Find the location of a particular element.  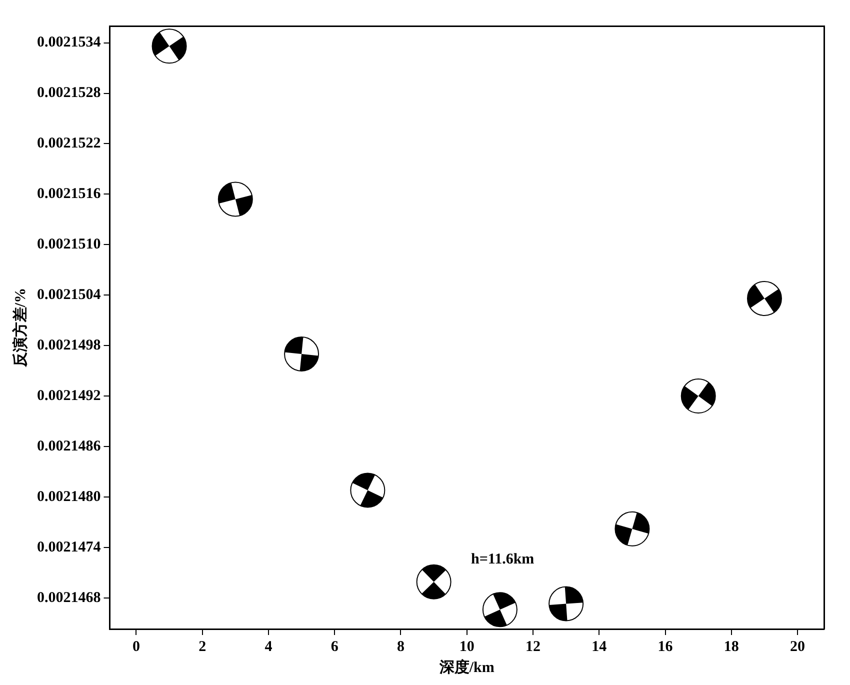

x-tick-label: 10 is located at coordinates (466, 646).